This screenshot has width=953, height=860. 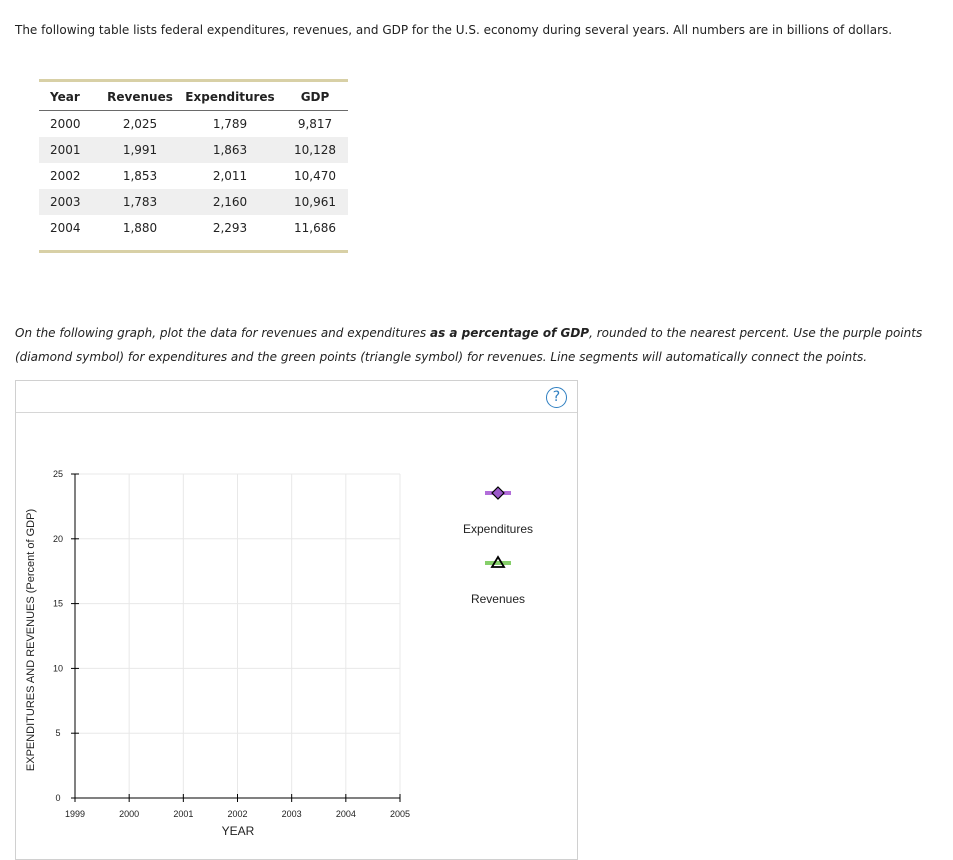 I want to click on header-gdp: GDP, so click(x=315, y=96).